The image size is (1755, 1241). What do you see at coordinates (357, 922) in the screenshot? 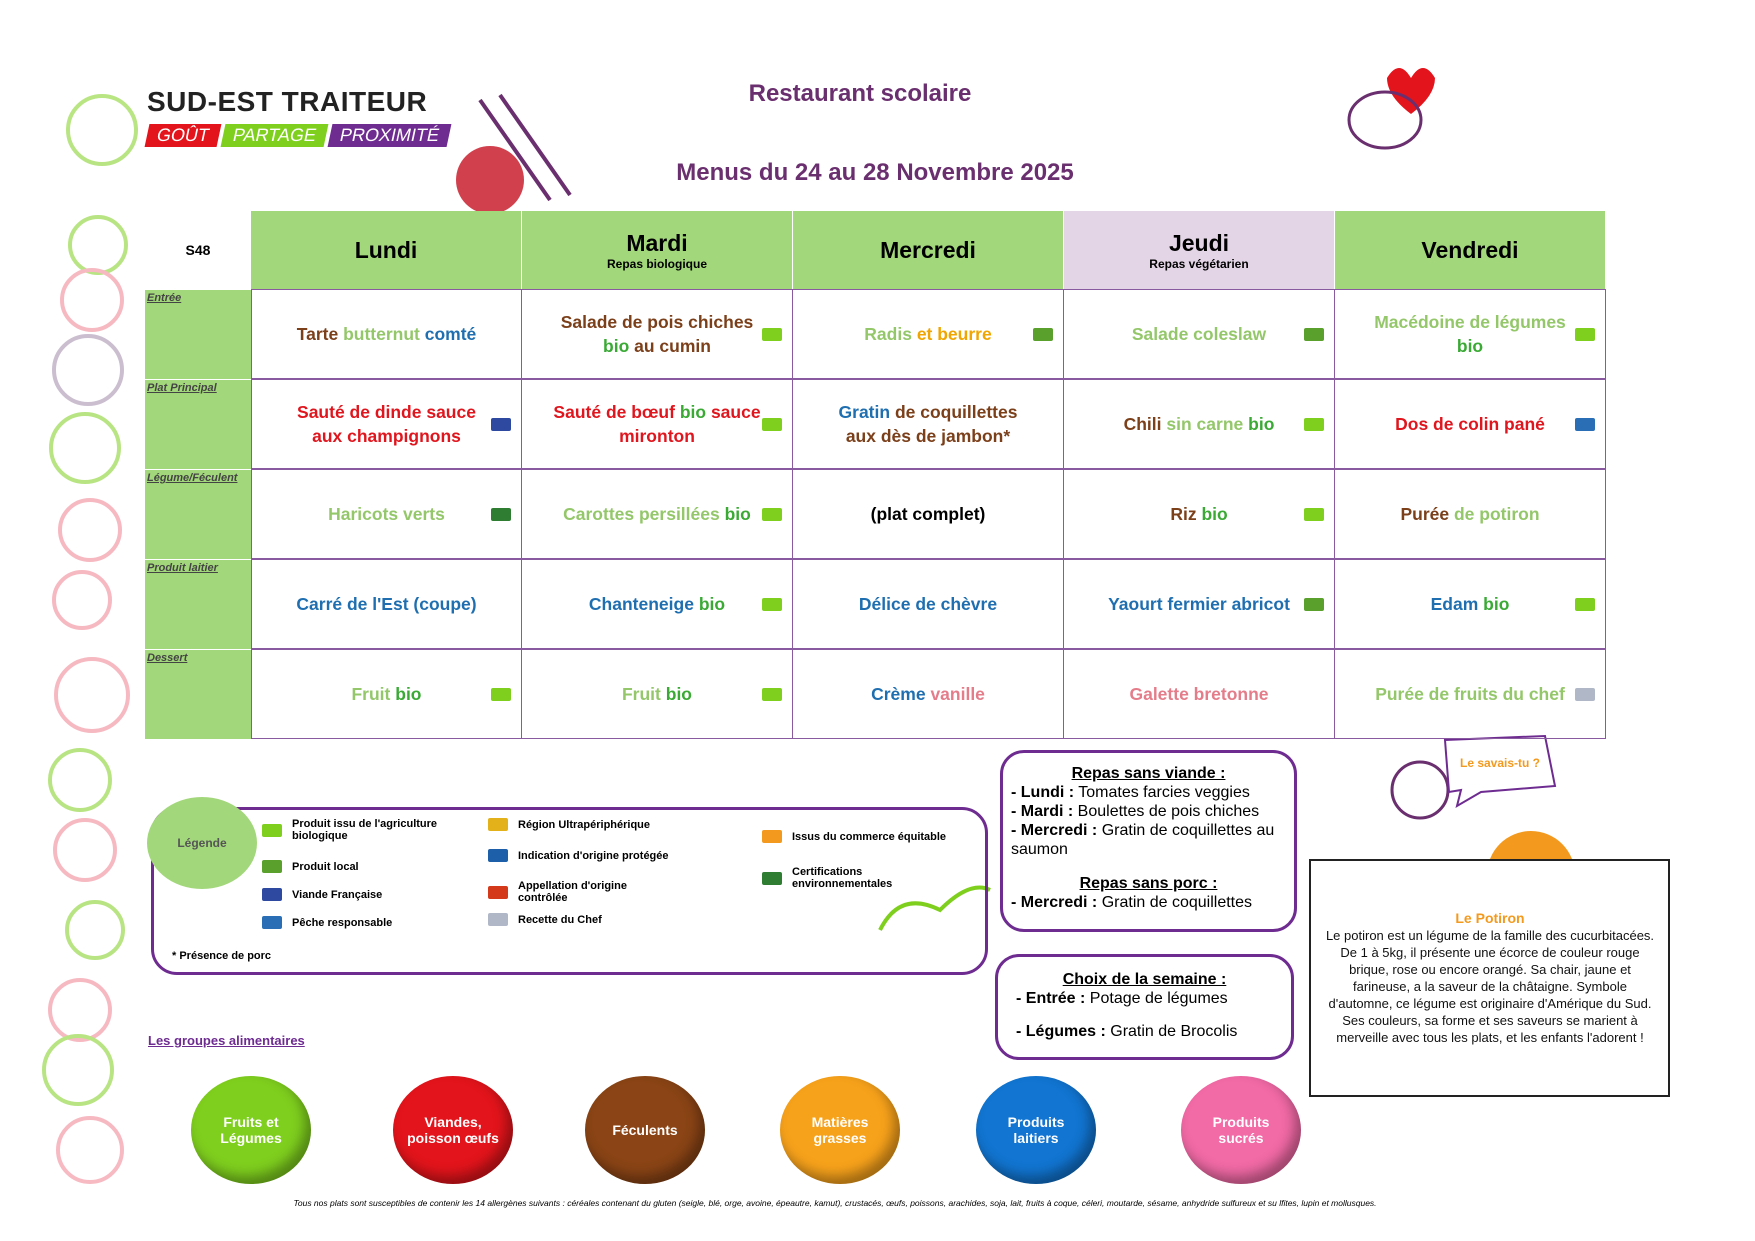
I see `legend-item: Pêche responsable` at bounding box center [357, 922].